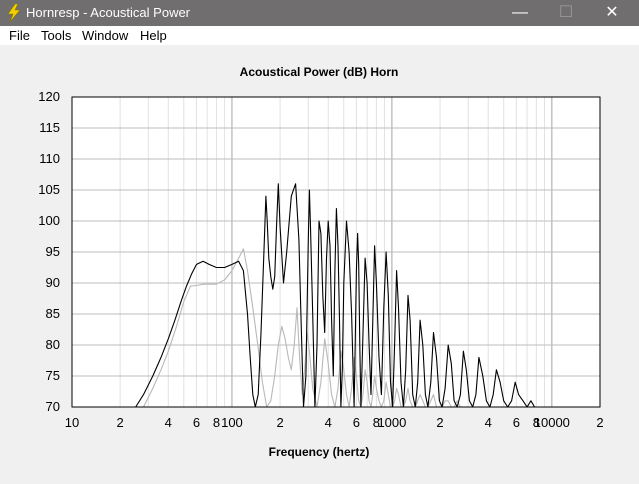 The height and width of the screenshot is (484, 639). What do you see at coordinates (319, 13) in the screenshot?
I see `title-bar: Hornresp - Acoustical Power — ☐ ✕` at bounding box center [319, 13].